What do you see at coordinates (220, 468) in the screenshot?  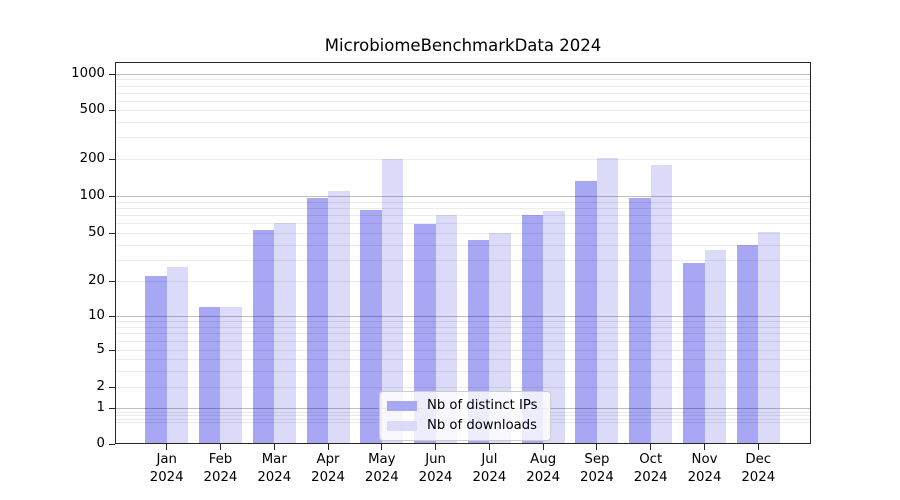 I see `x-tick-label-feb: Feb 2024` at bounding box center [220, 468].